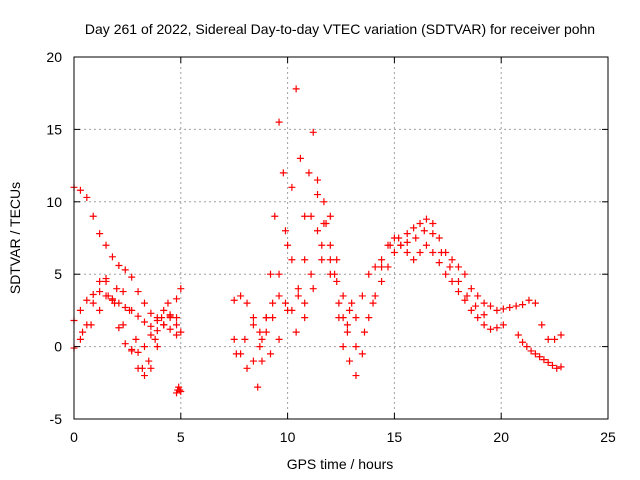 The height and width of the screenshot is (480, 640). I want to click on x-tick-label: 15, so click(395, 437).